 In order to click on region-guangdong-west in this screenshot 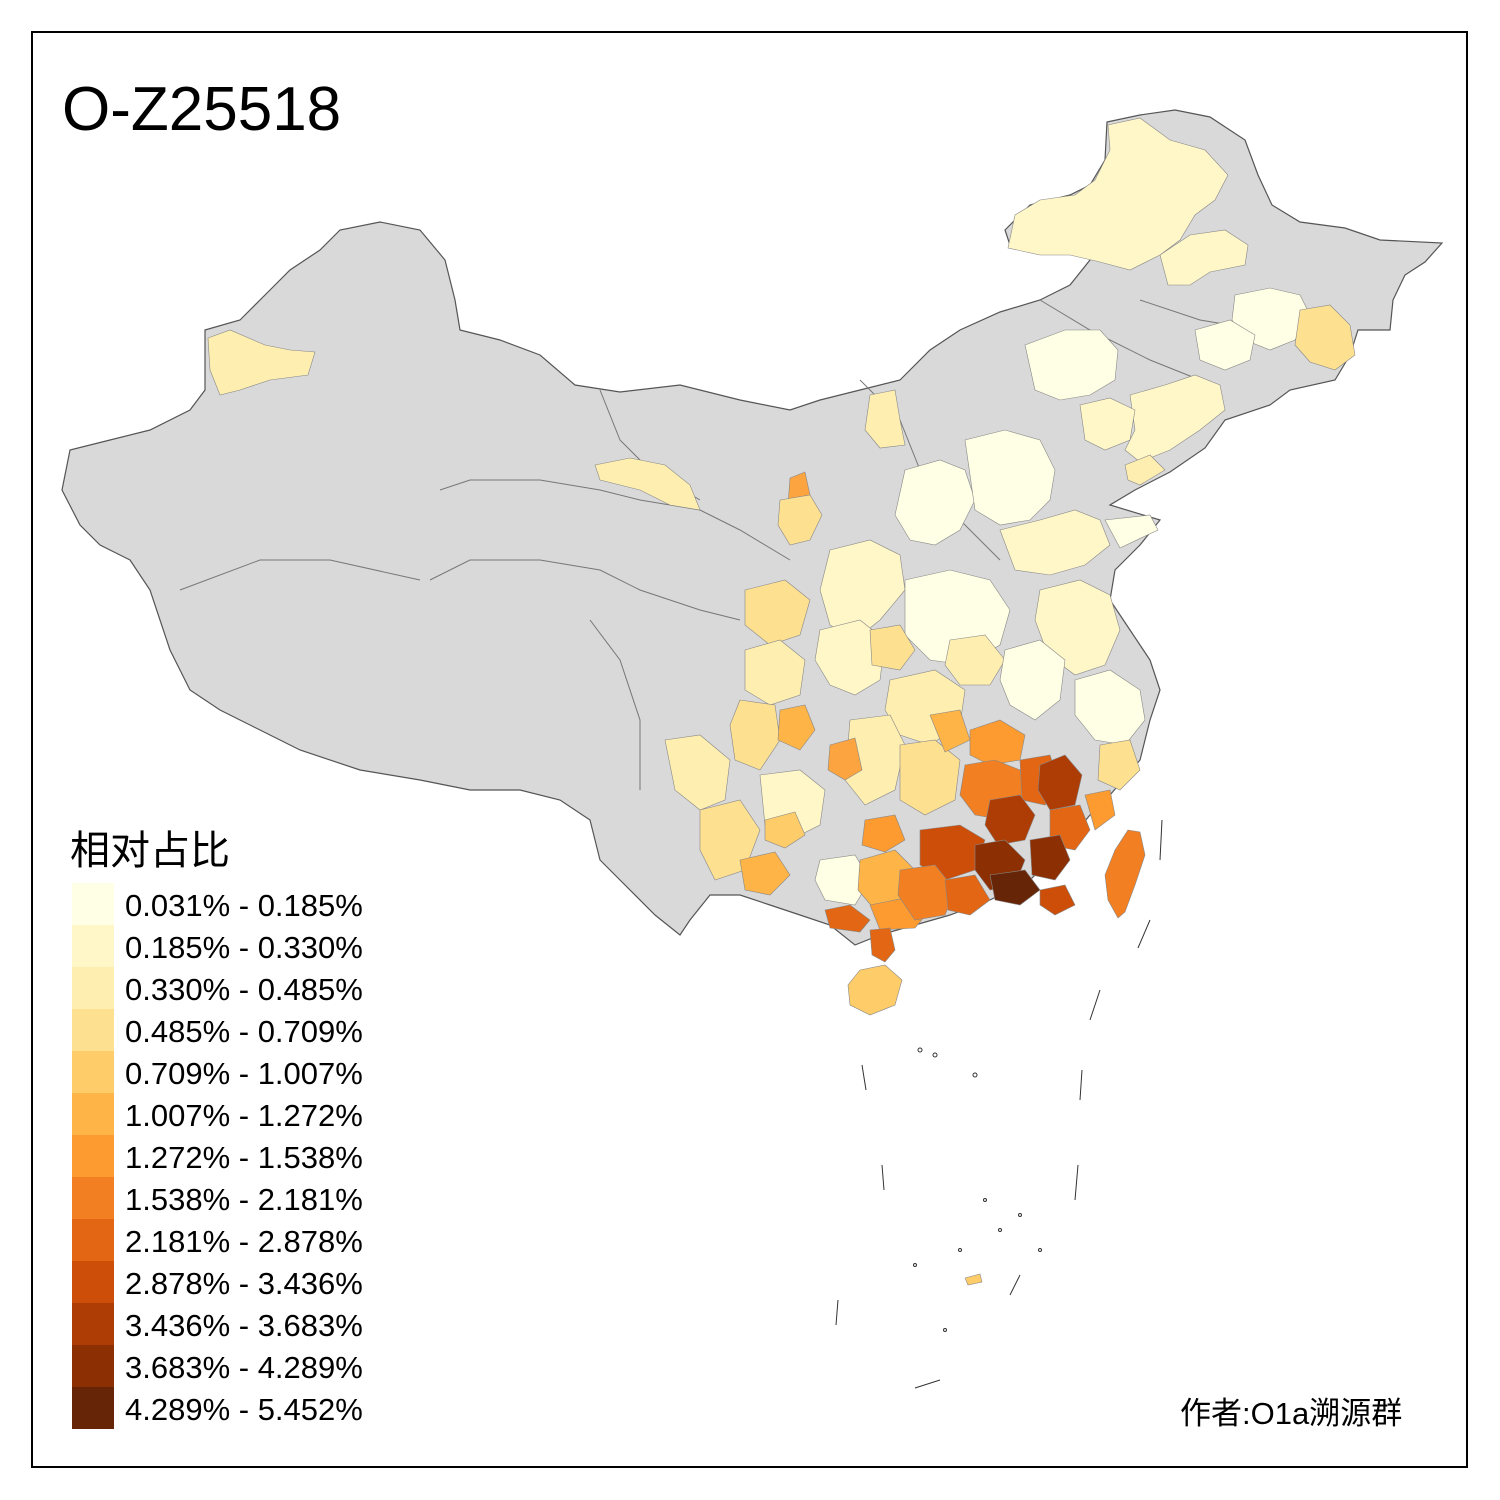, I will do `click(926, 892)`.